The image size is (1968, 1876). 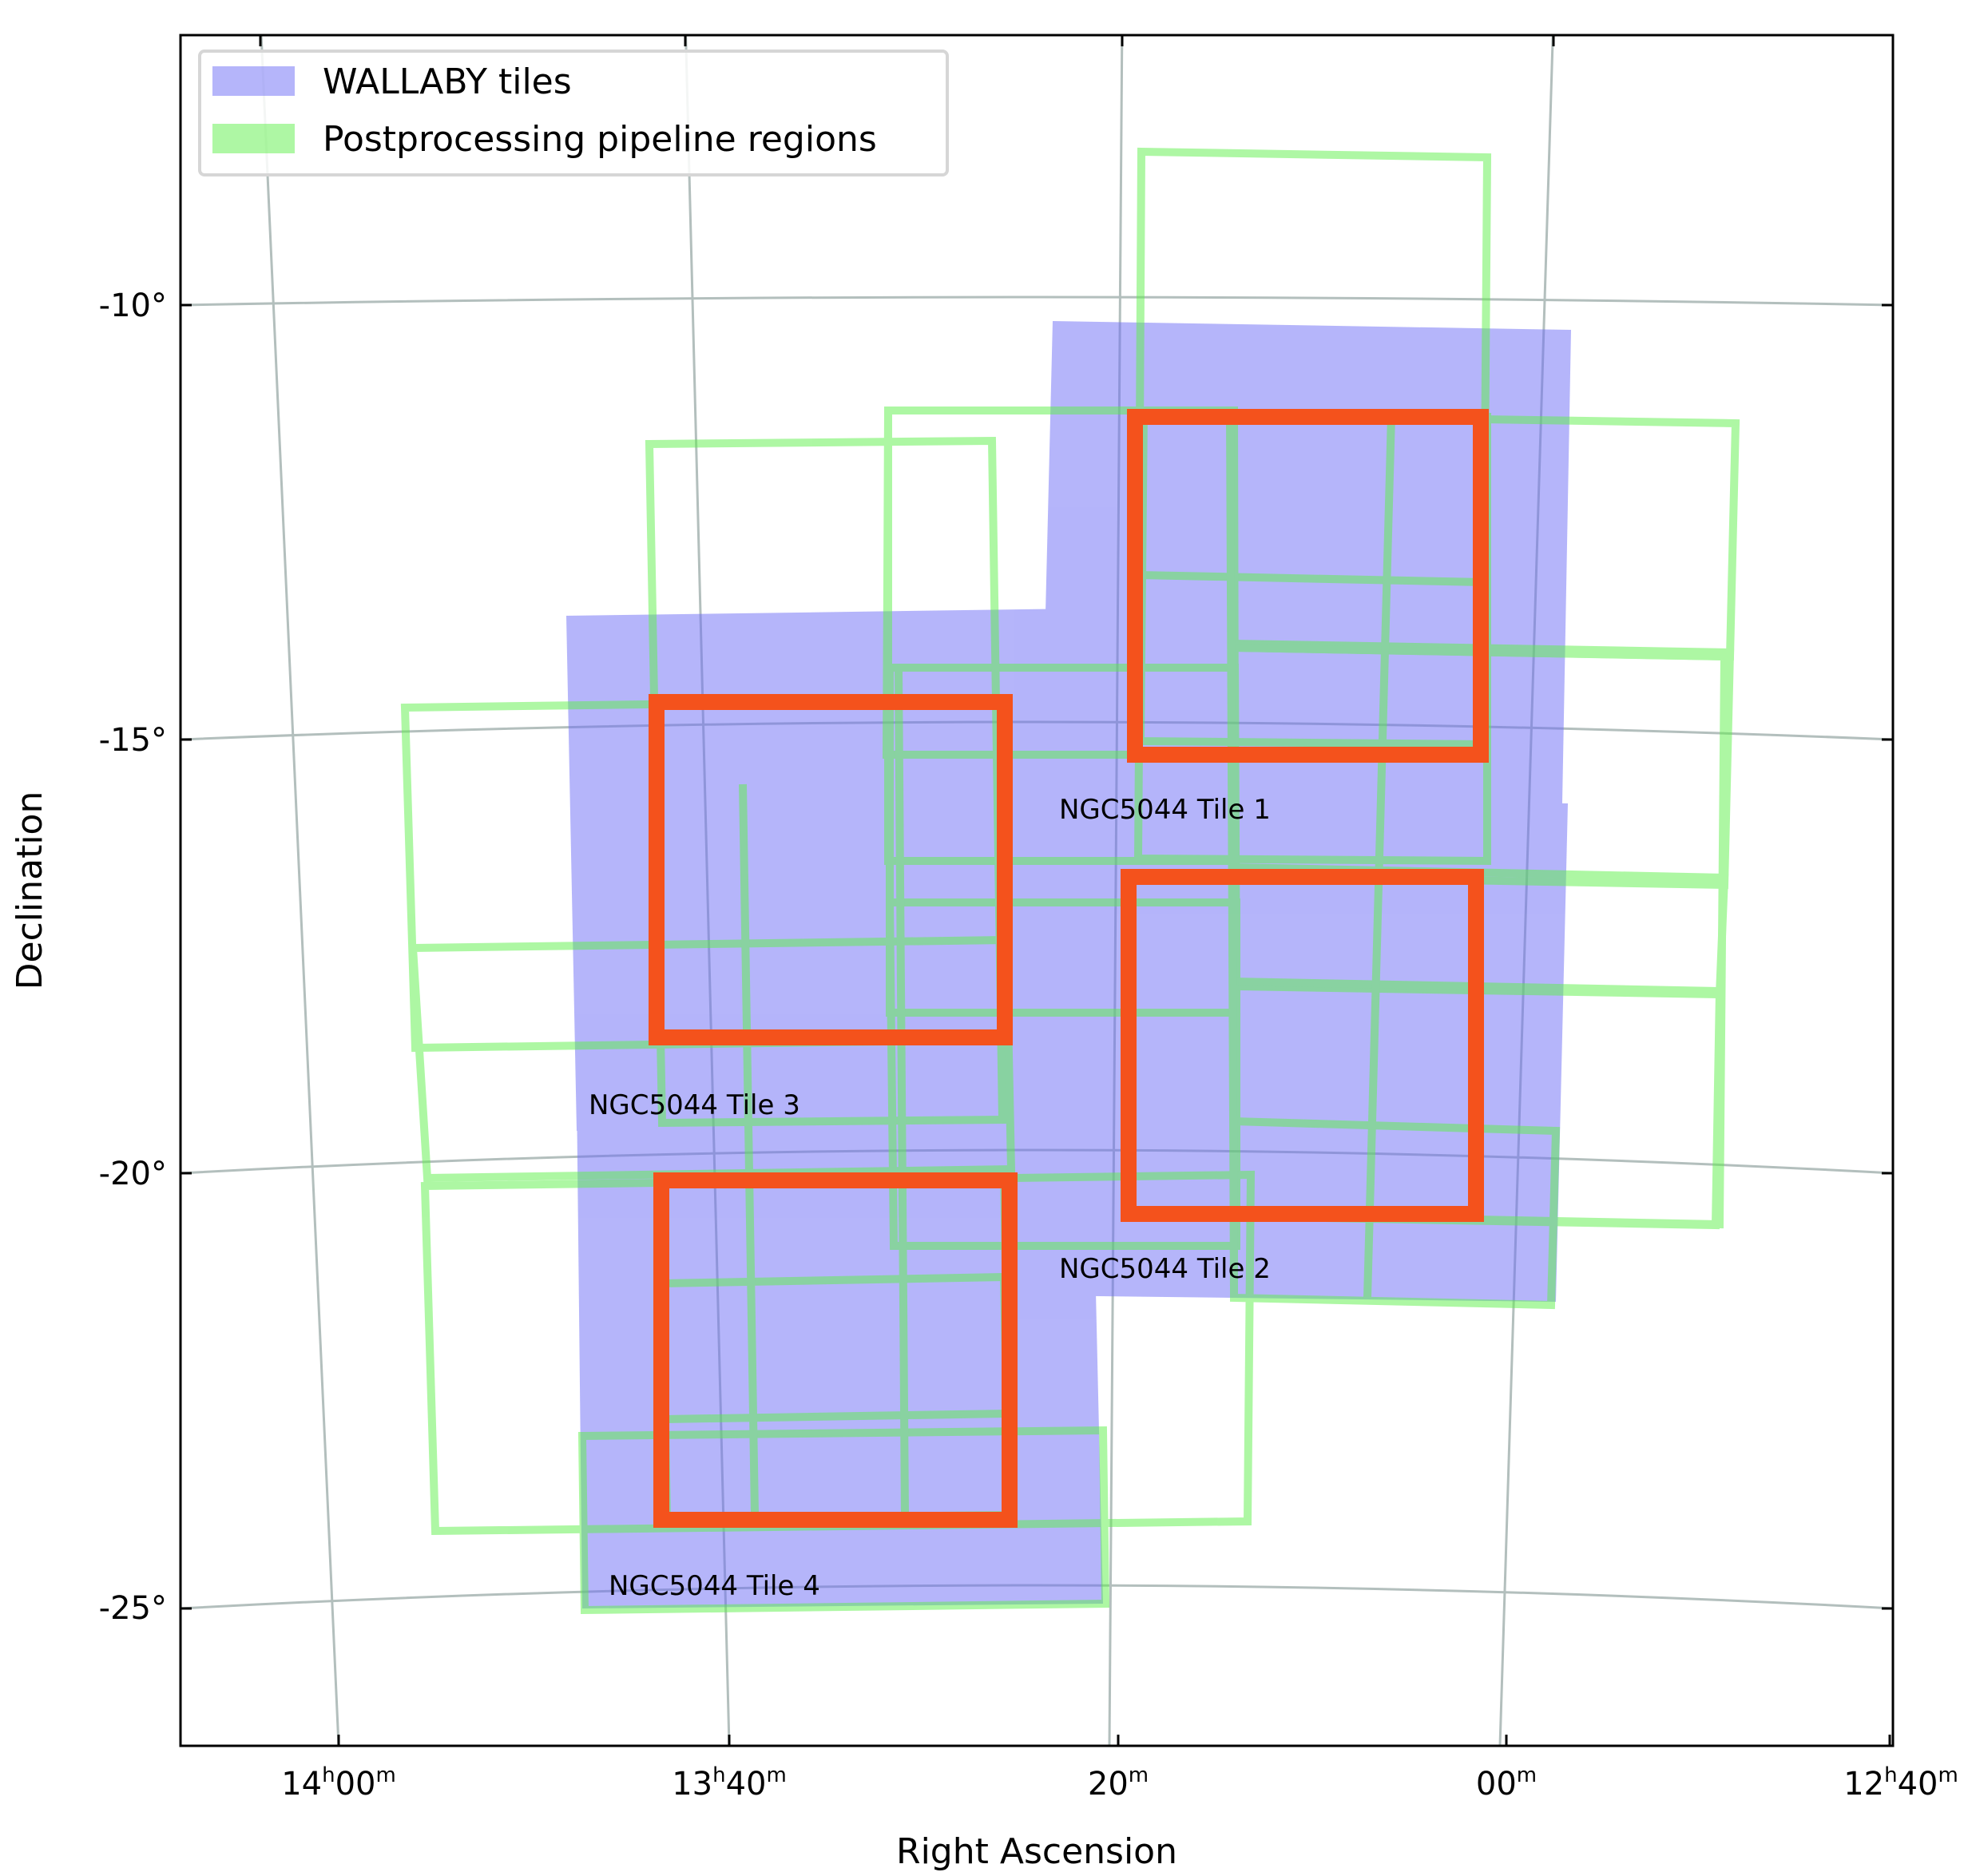 I want to click on tile-label-3: NGC5044 Tile 3, so click(x=694, y=1105).